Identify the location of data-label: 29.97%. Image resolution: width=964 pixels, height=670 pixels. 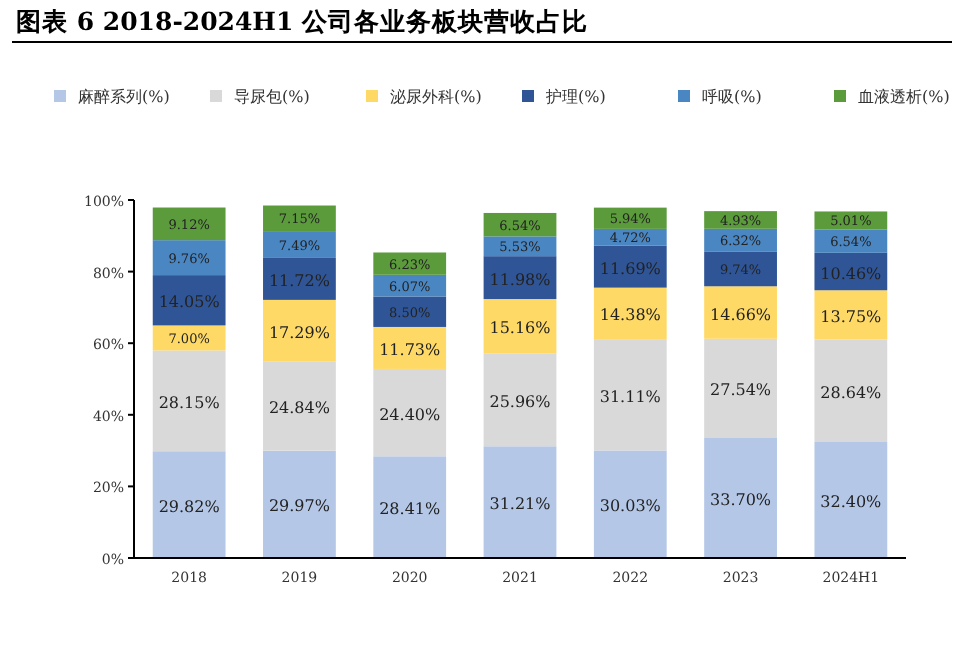
(299, 506).